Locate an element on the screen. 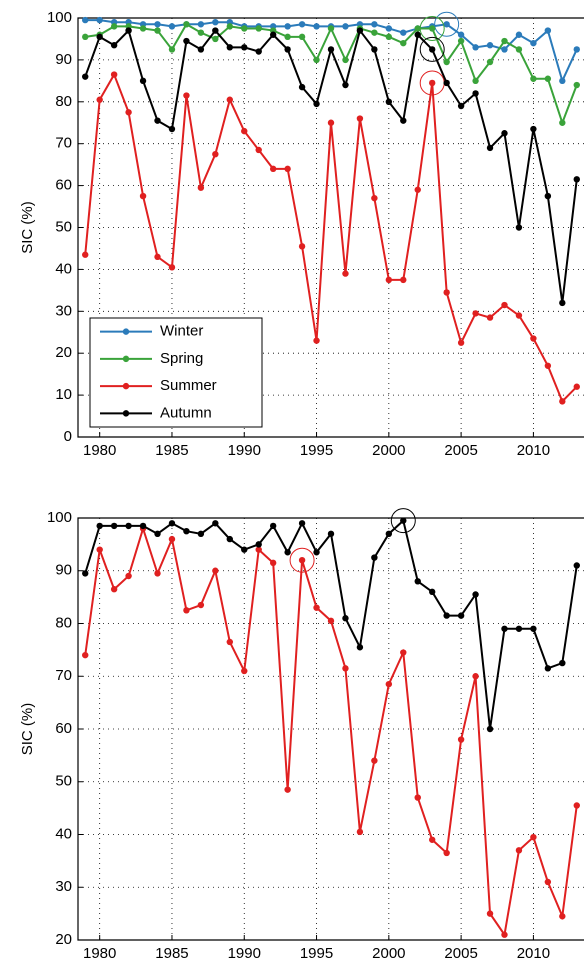  y-tick-label: 90 is located at coordinates (63, 59).